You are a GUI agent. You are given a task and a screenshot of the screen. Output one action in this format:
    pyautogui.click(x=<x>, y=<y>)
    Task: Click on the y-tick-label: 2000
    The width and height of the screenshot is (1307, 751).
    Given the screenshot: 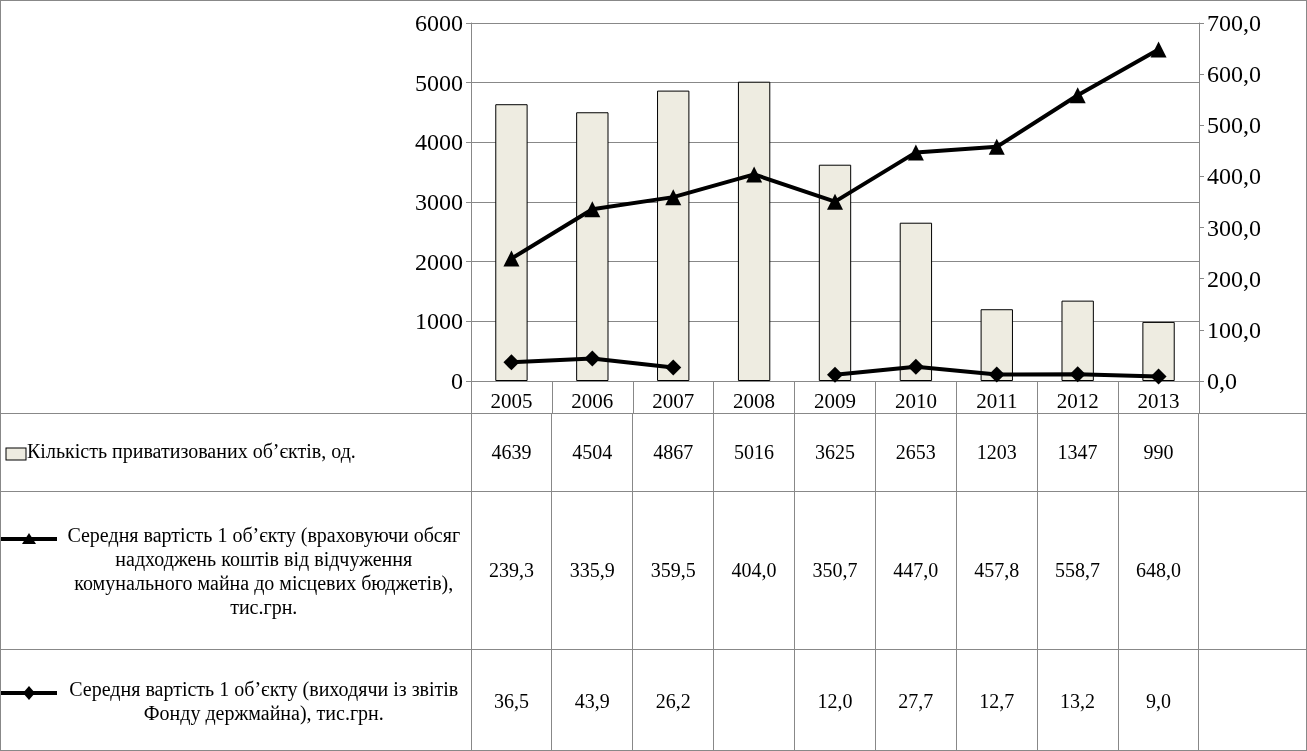 What is the action you would take?
    pyautogui.click(x=439, y=261)
    